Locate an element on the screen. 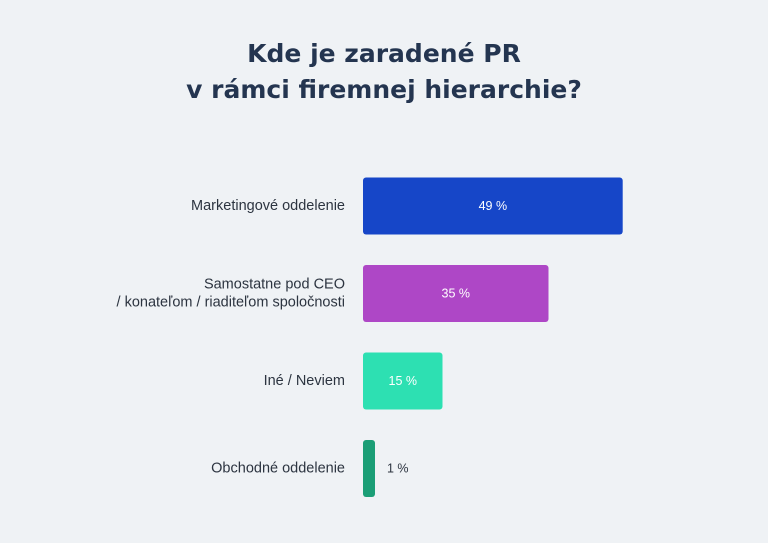  category-label-3: Iné / Neviem is located at coordinates (304, 381).